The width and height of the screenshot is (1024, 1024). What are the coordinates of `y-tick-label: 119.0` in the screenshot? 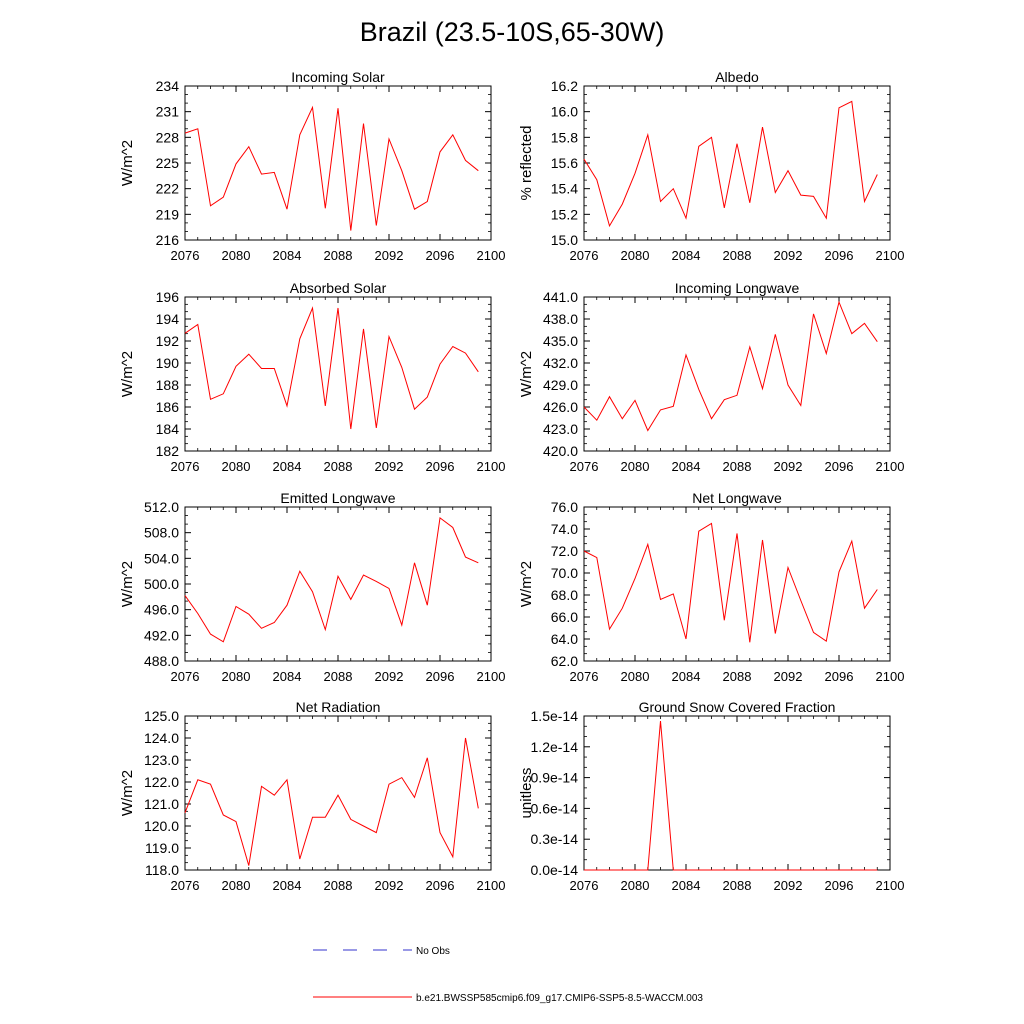 It's located at (162, 848).